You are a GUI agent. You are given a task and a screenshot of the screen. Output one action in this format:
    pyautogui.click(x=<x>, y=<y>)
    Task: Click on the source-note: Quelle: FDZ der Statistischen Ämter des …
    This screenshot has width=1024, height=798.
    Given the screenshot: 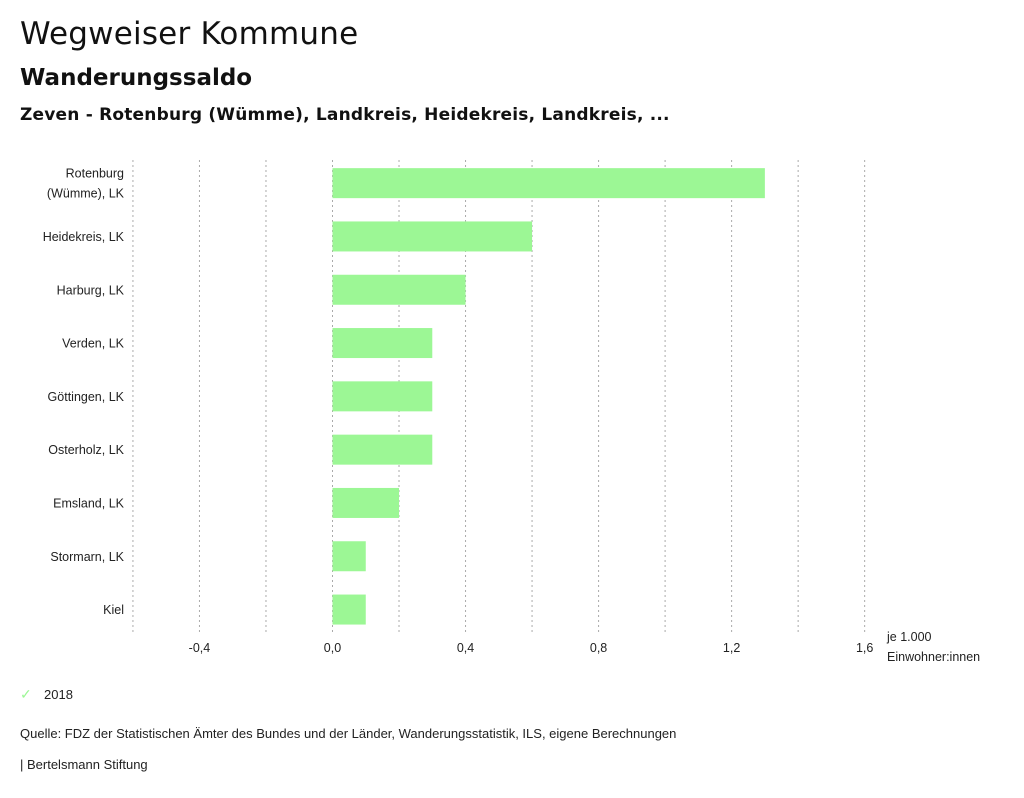 What is the action you would take?
    pyautogui.click(x=348, y=733)
    